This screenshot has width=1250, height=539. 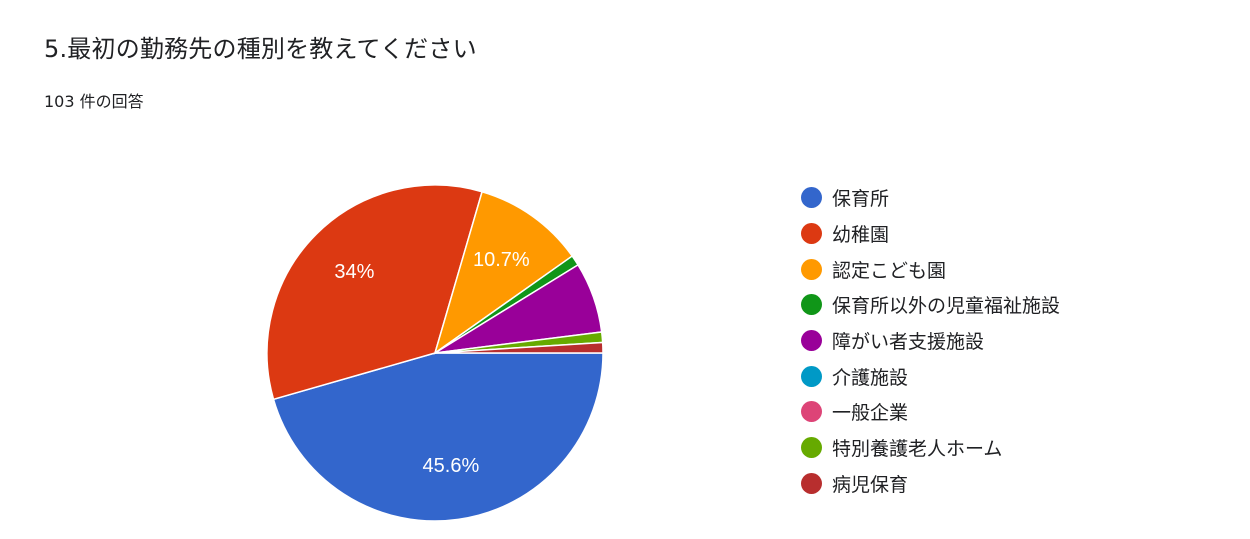 I want to click on pie-slice-label: 10.7%, so click(x=501, y=260).